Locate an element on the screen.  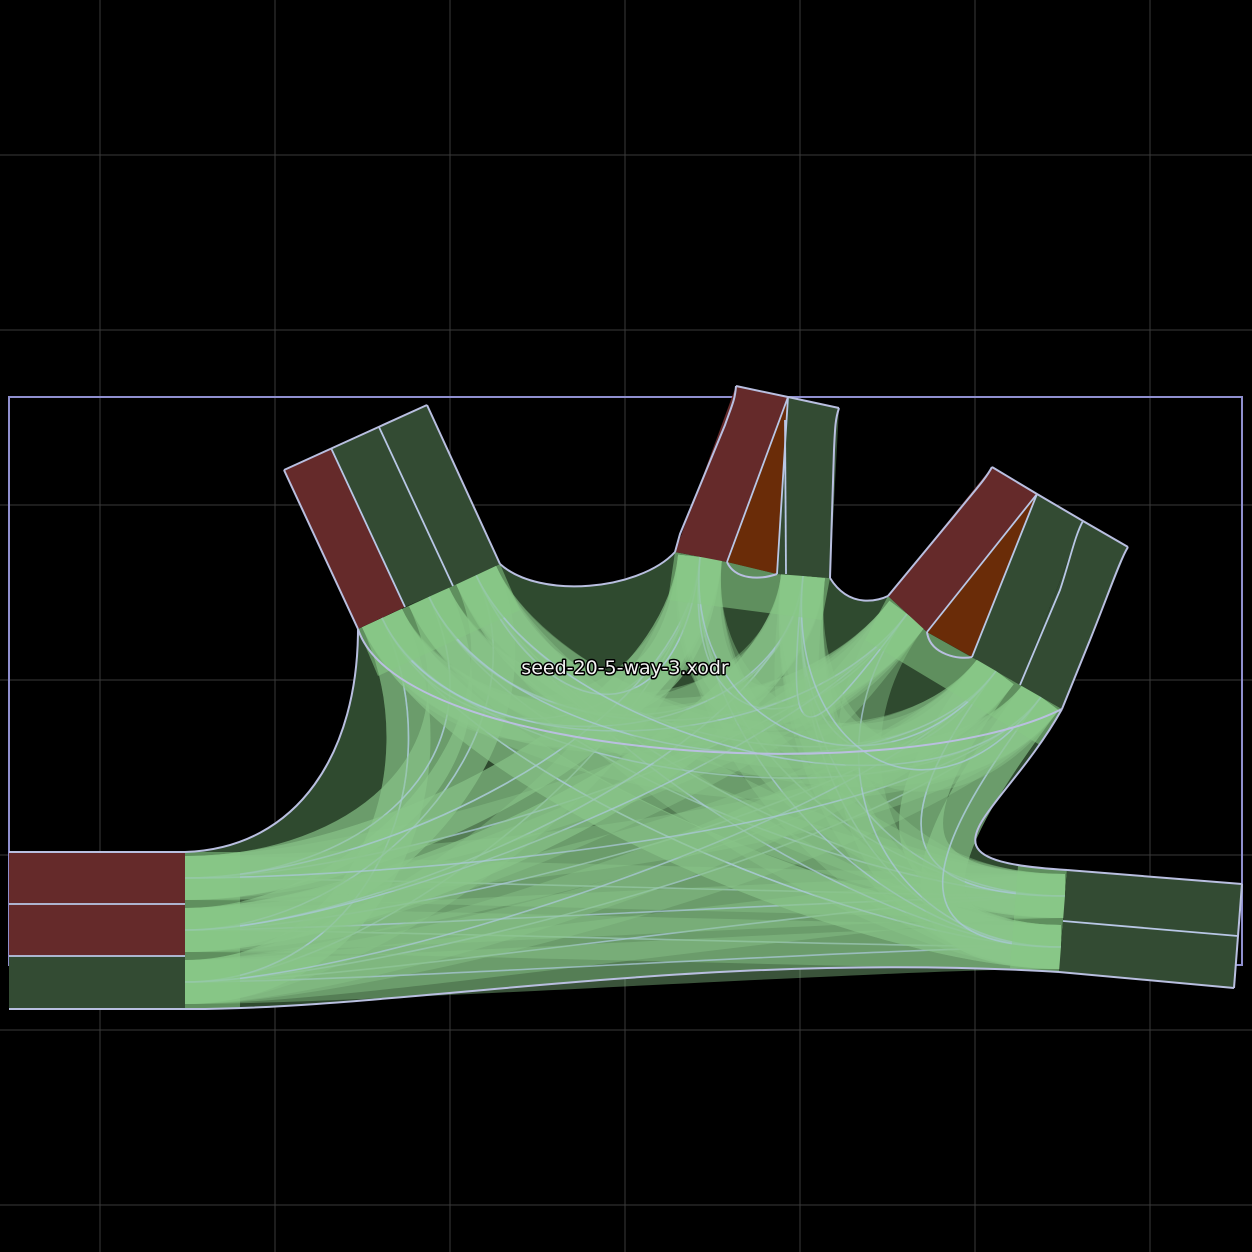
road-arm-northwest is located at coordinates (392, 517).